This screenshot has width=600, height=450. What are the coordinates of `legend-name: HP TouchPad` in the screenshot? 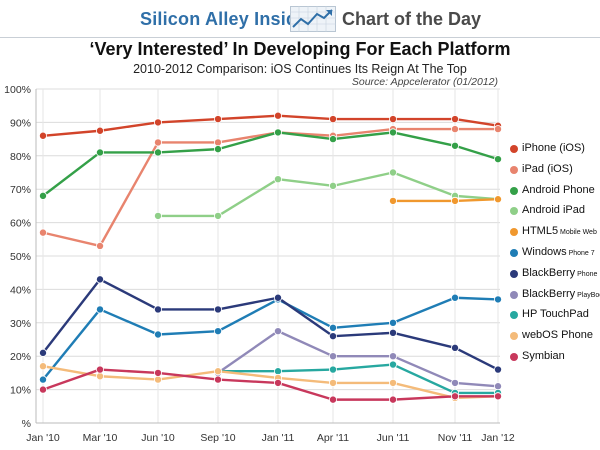 It's located at (555, 314).